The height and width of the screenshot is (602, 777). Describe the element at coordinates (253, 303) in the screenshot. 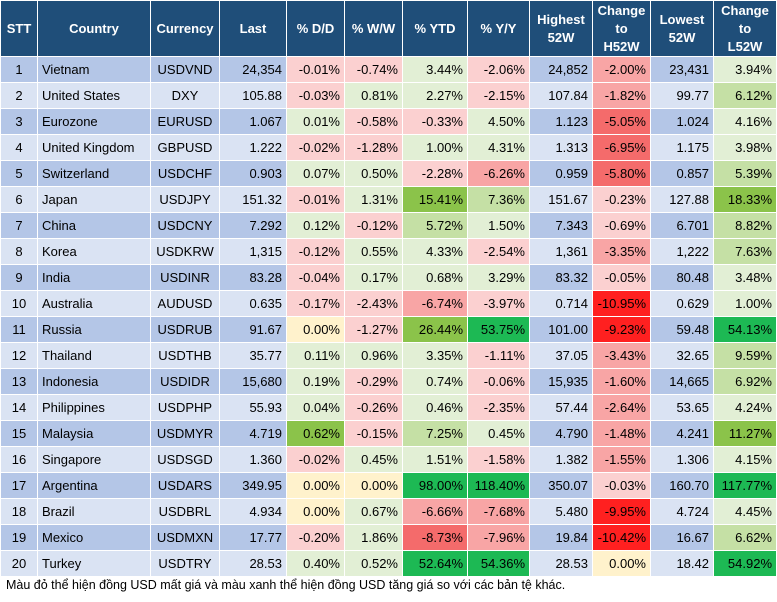

I see `last-cell: 0.635` at that location.